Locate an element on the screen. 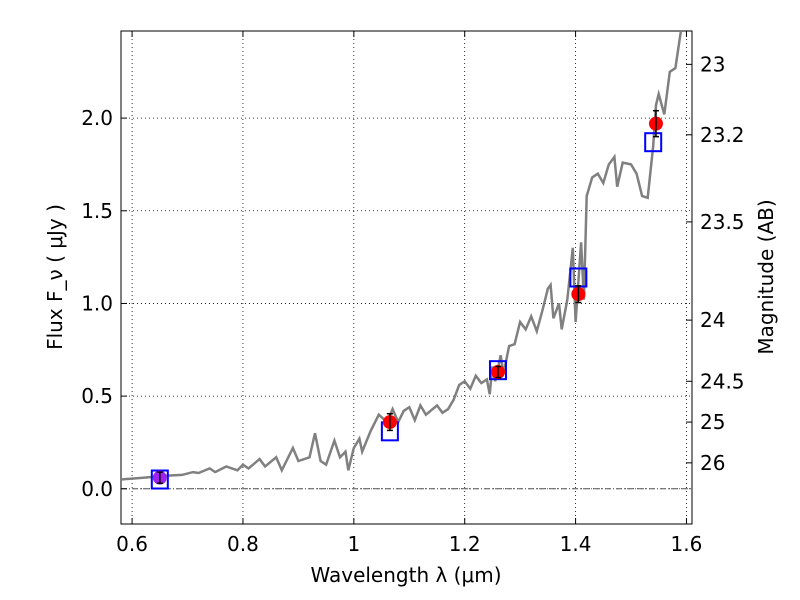 The width and height of the screenshot is (800, 600). right-tick-label: 23.2 is located at coordinates (722, 135).